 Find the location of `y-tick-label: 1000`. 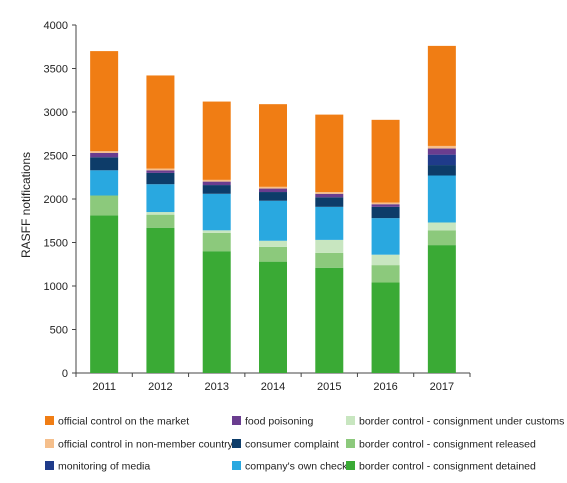

y-tick-label: 1000 is located at coordinates (56, 287).